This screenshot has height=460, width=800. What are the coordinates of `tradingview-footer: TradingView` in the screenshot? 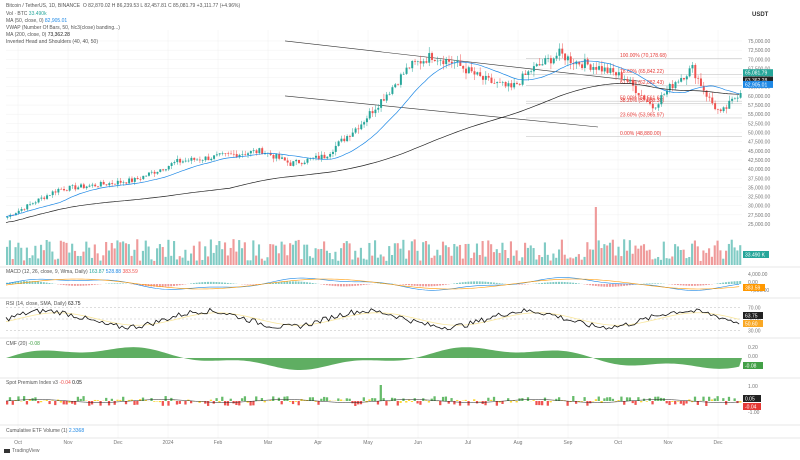 It's located at (22, 451).